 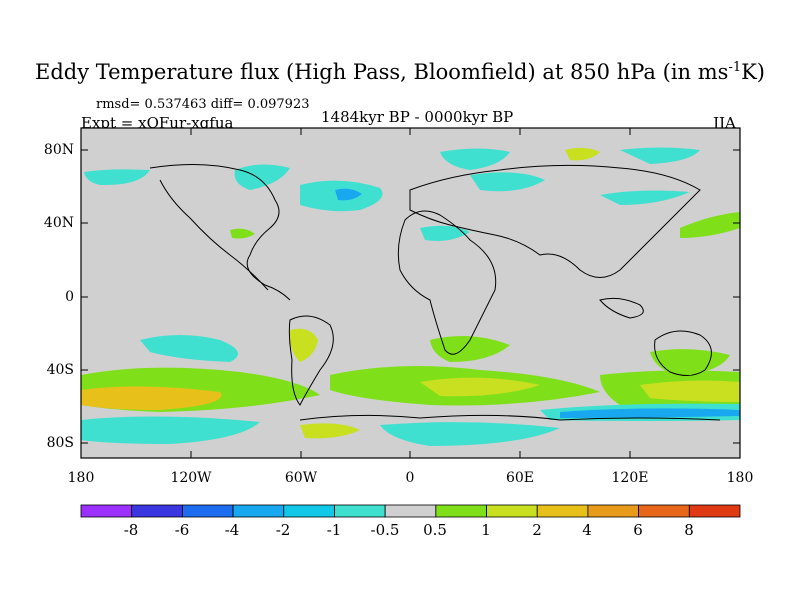 What do you see at coordinates (301, 478) in the screenshot?
I see `lon-label-60w: 60W` at bounding box center [301, 478].